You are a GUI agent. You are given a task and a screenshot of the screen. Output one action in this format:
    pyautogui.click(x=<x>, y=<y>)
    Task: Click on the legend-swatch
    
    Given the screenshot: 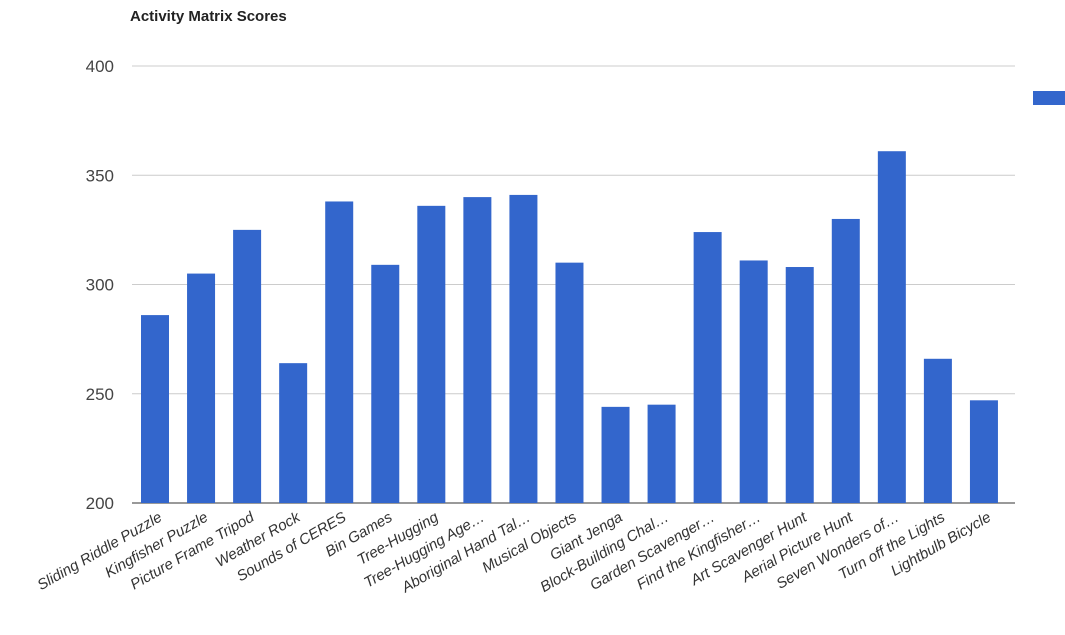 What is the action you would take?
    pyautogui.click(x=1049, y=98)
    